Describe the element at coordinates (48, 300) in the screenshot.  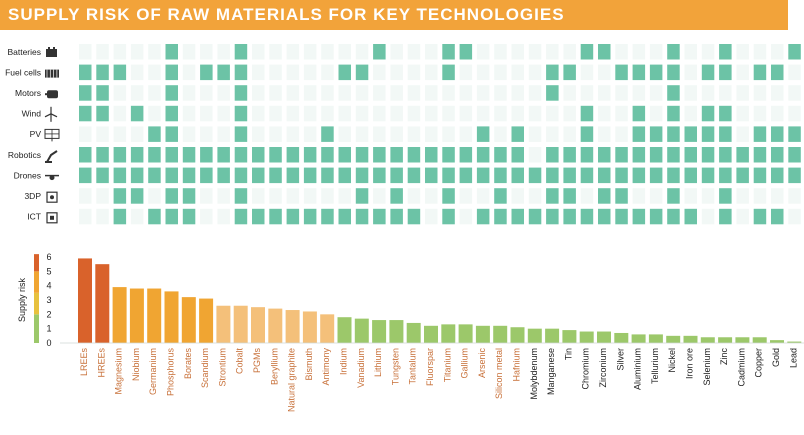
I see `y-tick-label: 3` at that location.